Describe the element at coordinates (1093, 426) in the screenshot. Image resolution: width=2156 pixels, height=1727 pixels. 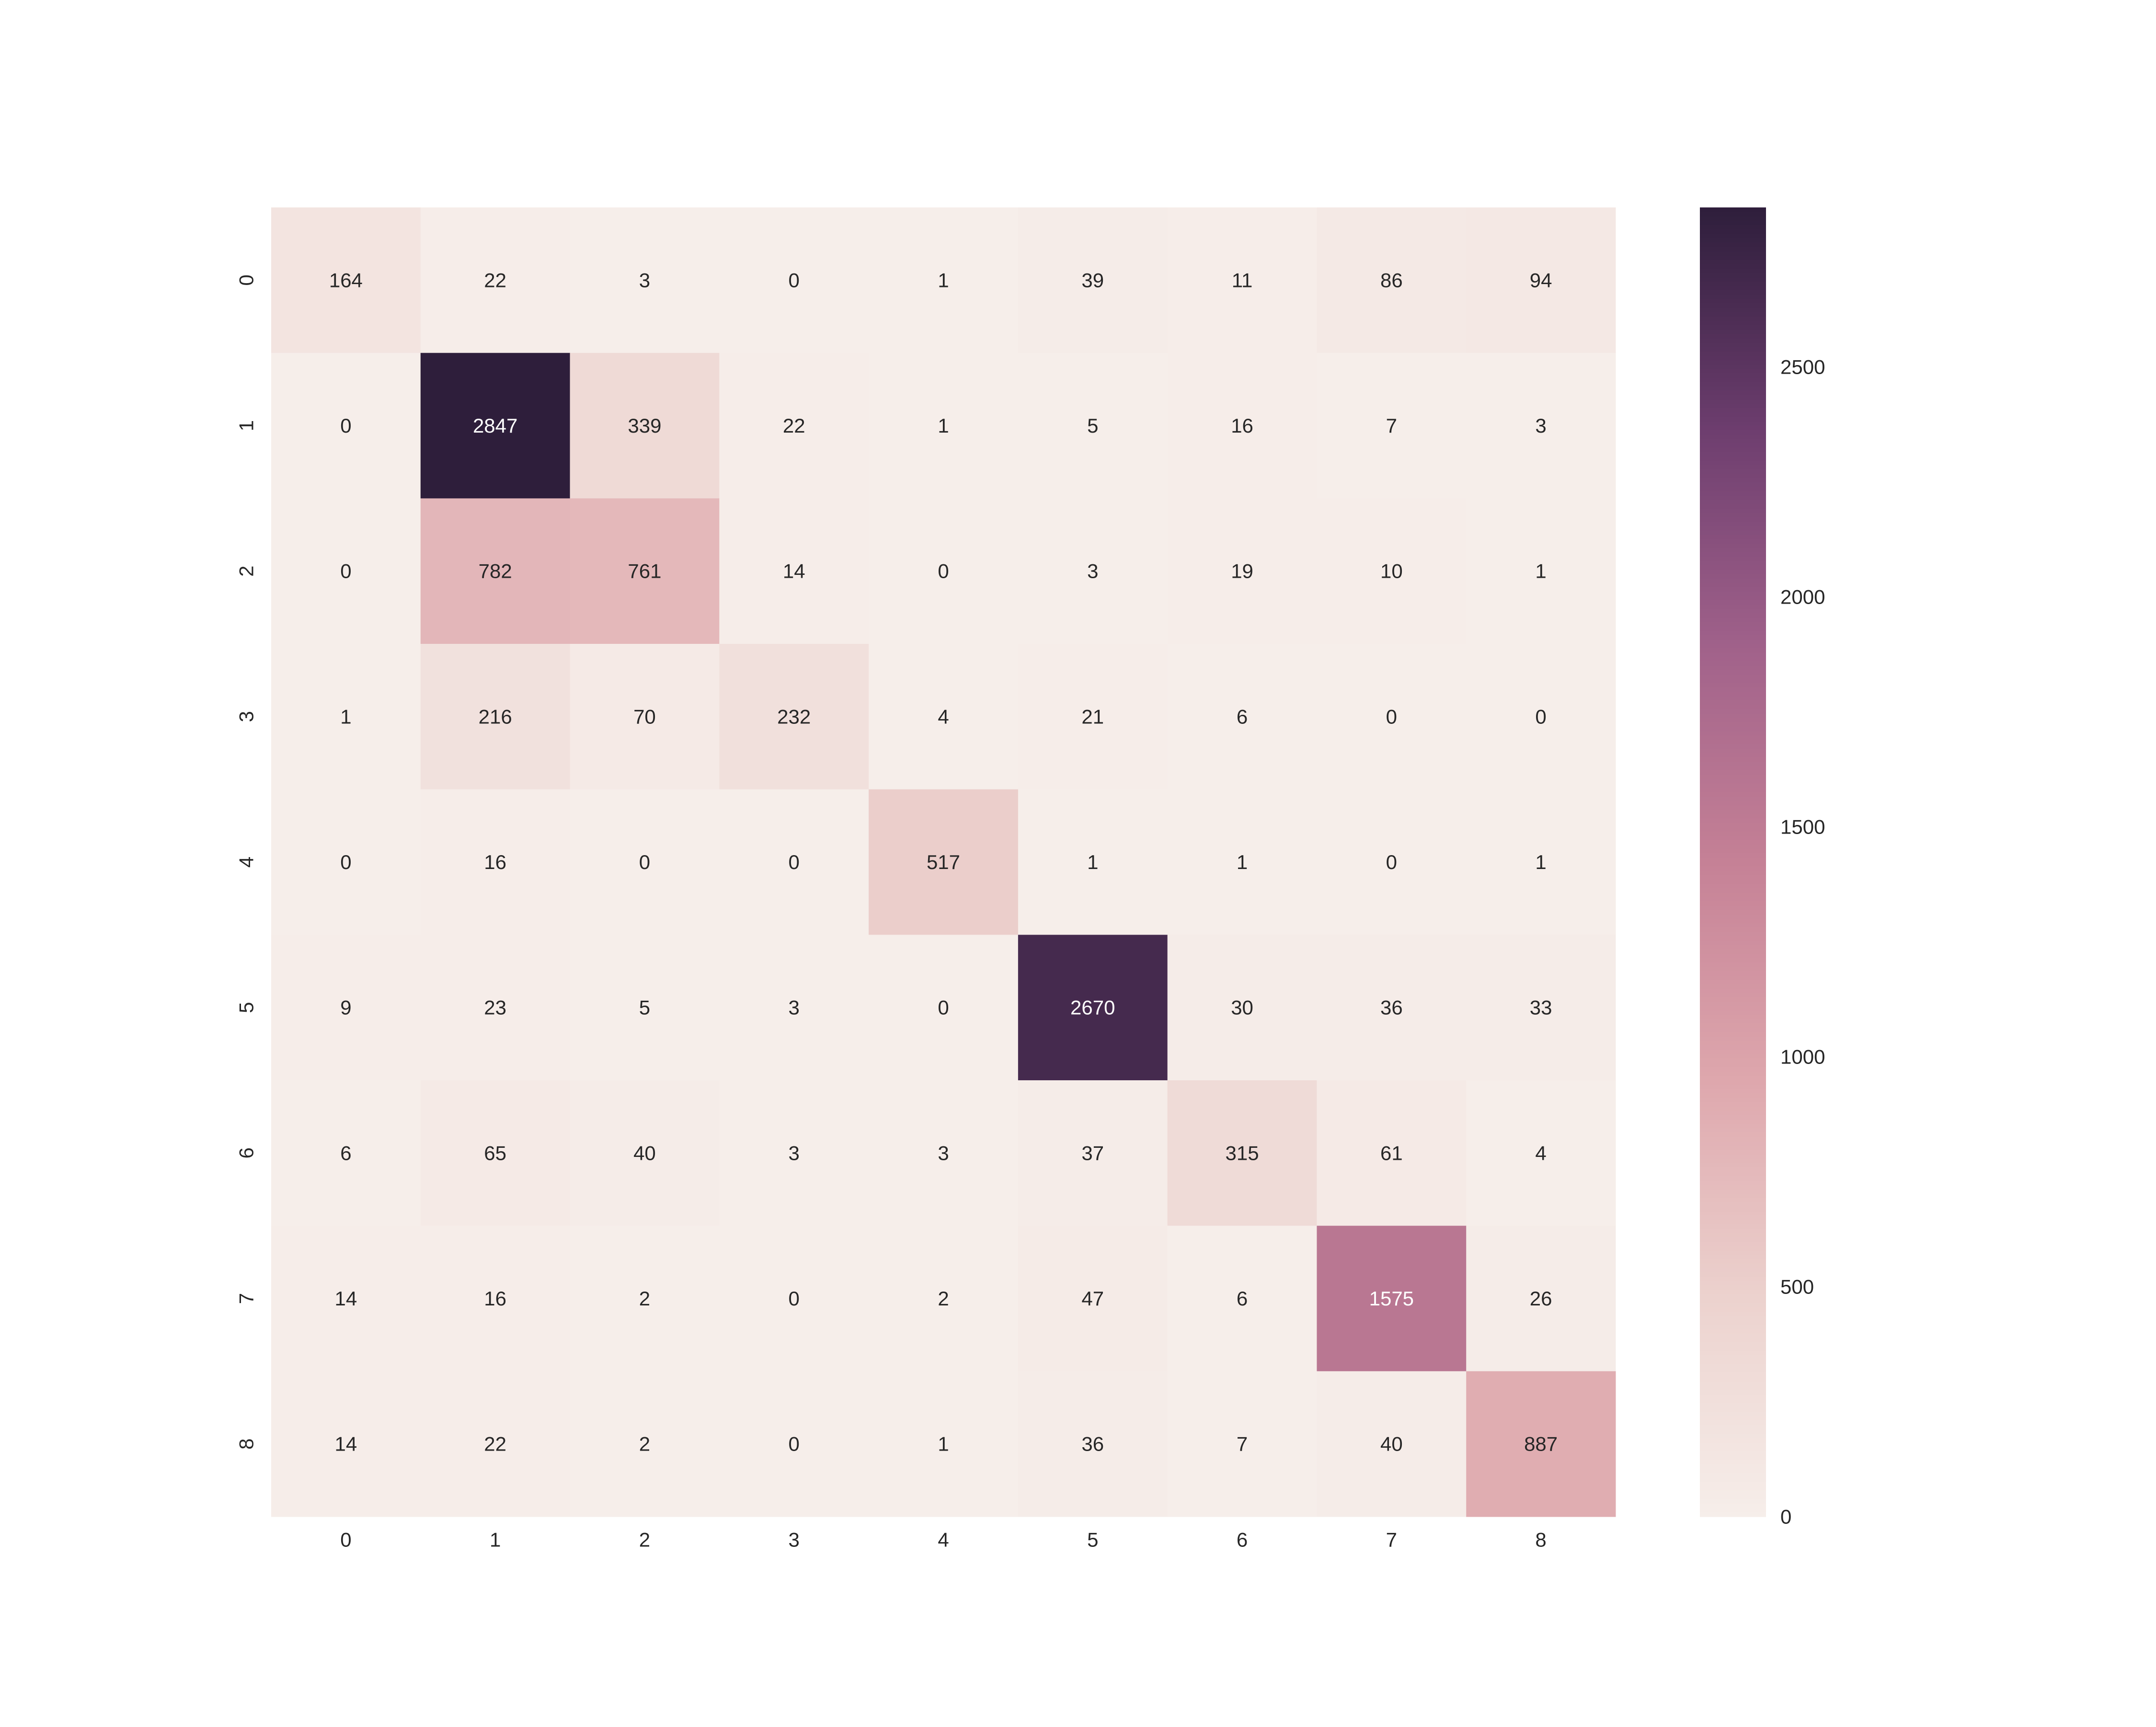
I see `heatmap-cell-r1-c5` at that location.